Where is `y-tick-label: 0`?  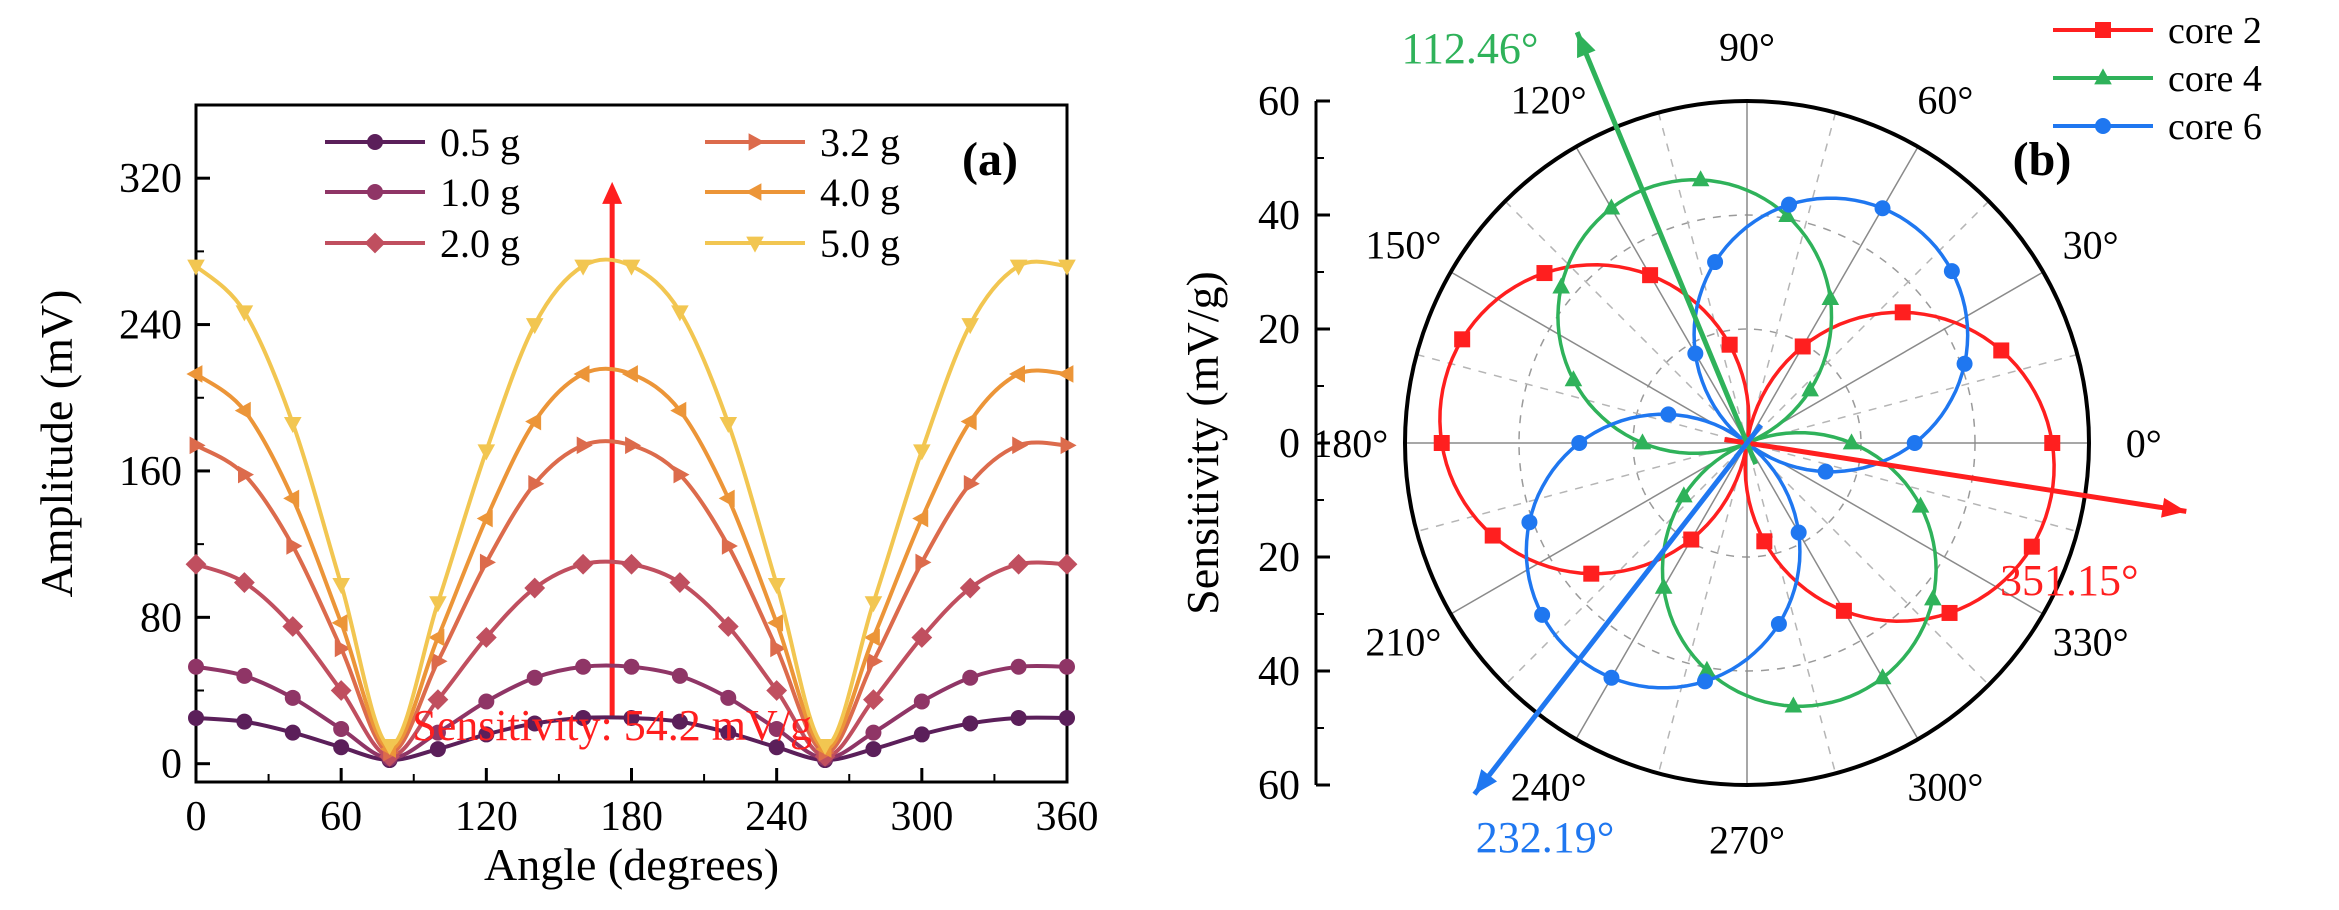 y-tick-label: 0 is located at coordinates (171, 765).